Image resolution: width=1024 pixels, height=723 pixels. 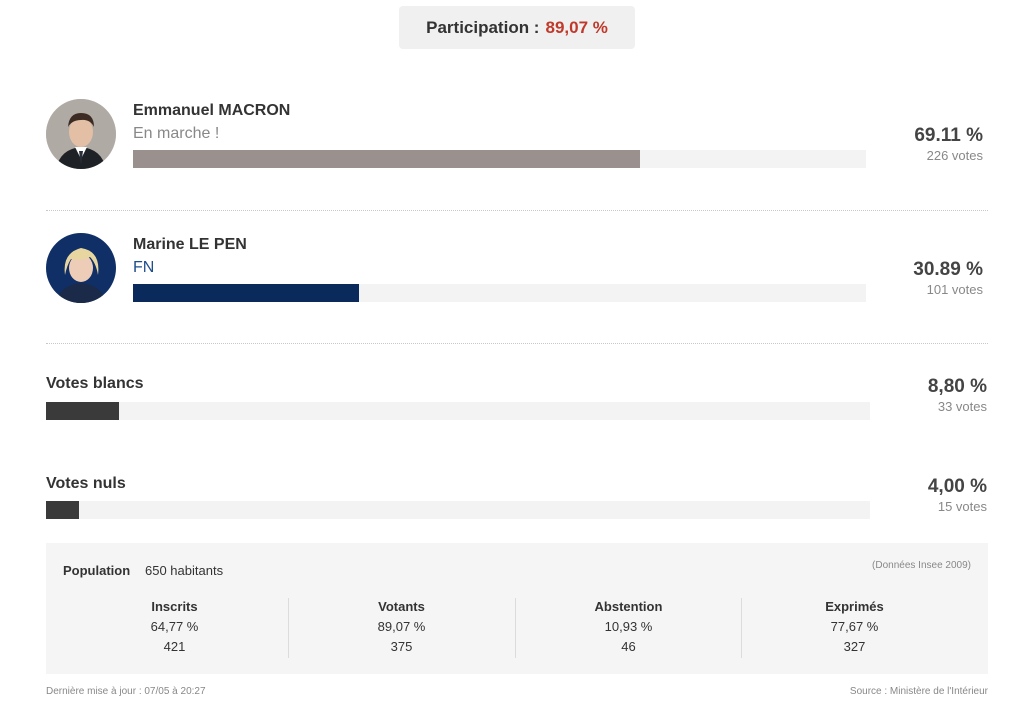 I want to click on stat-label: Abstention, so click(x=628, y=606).